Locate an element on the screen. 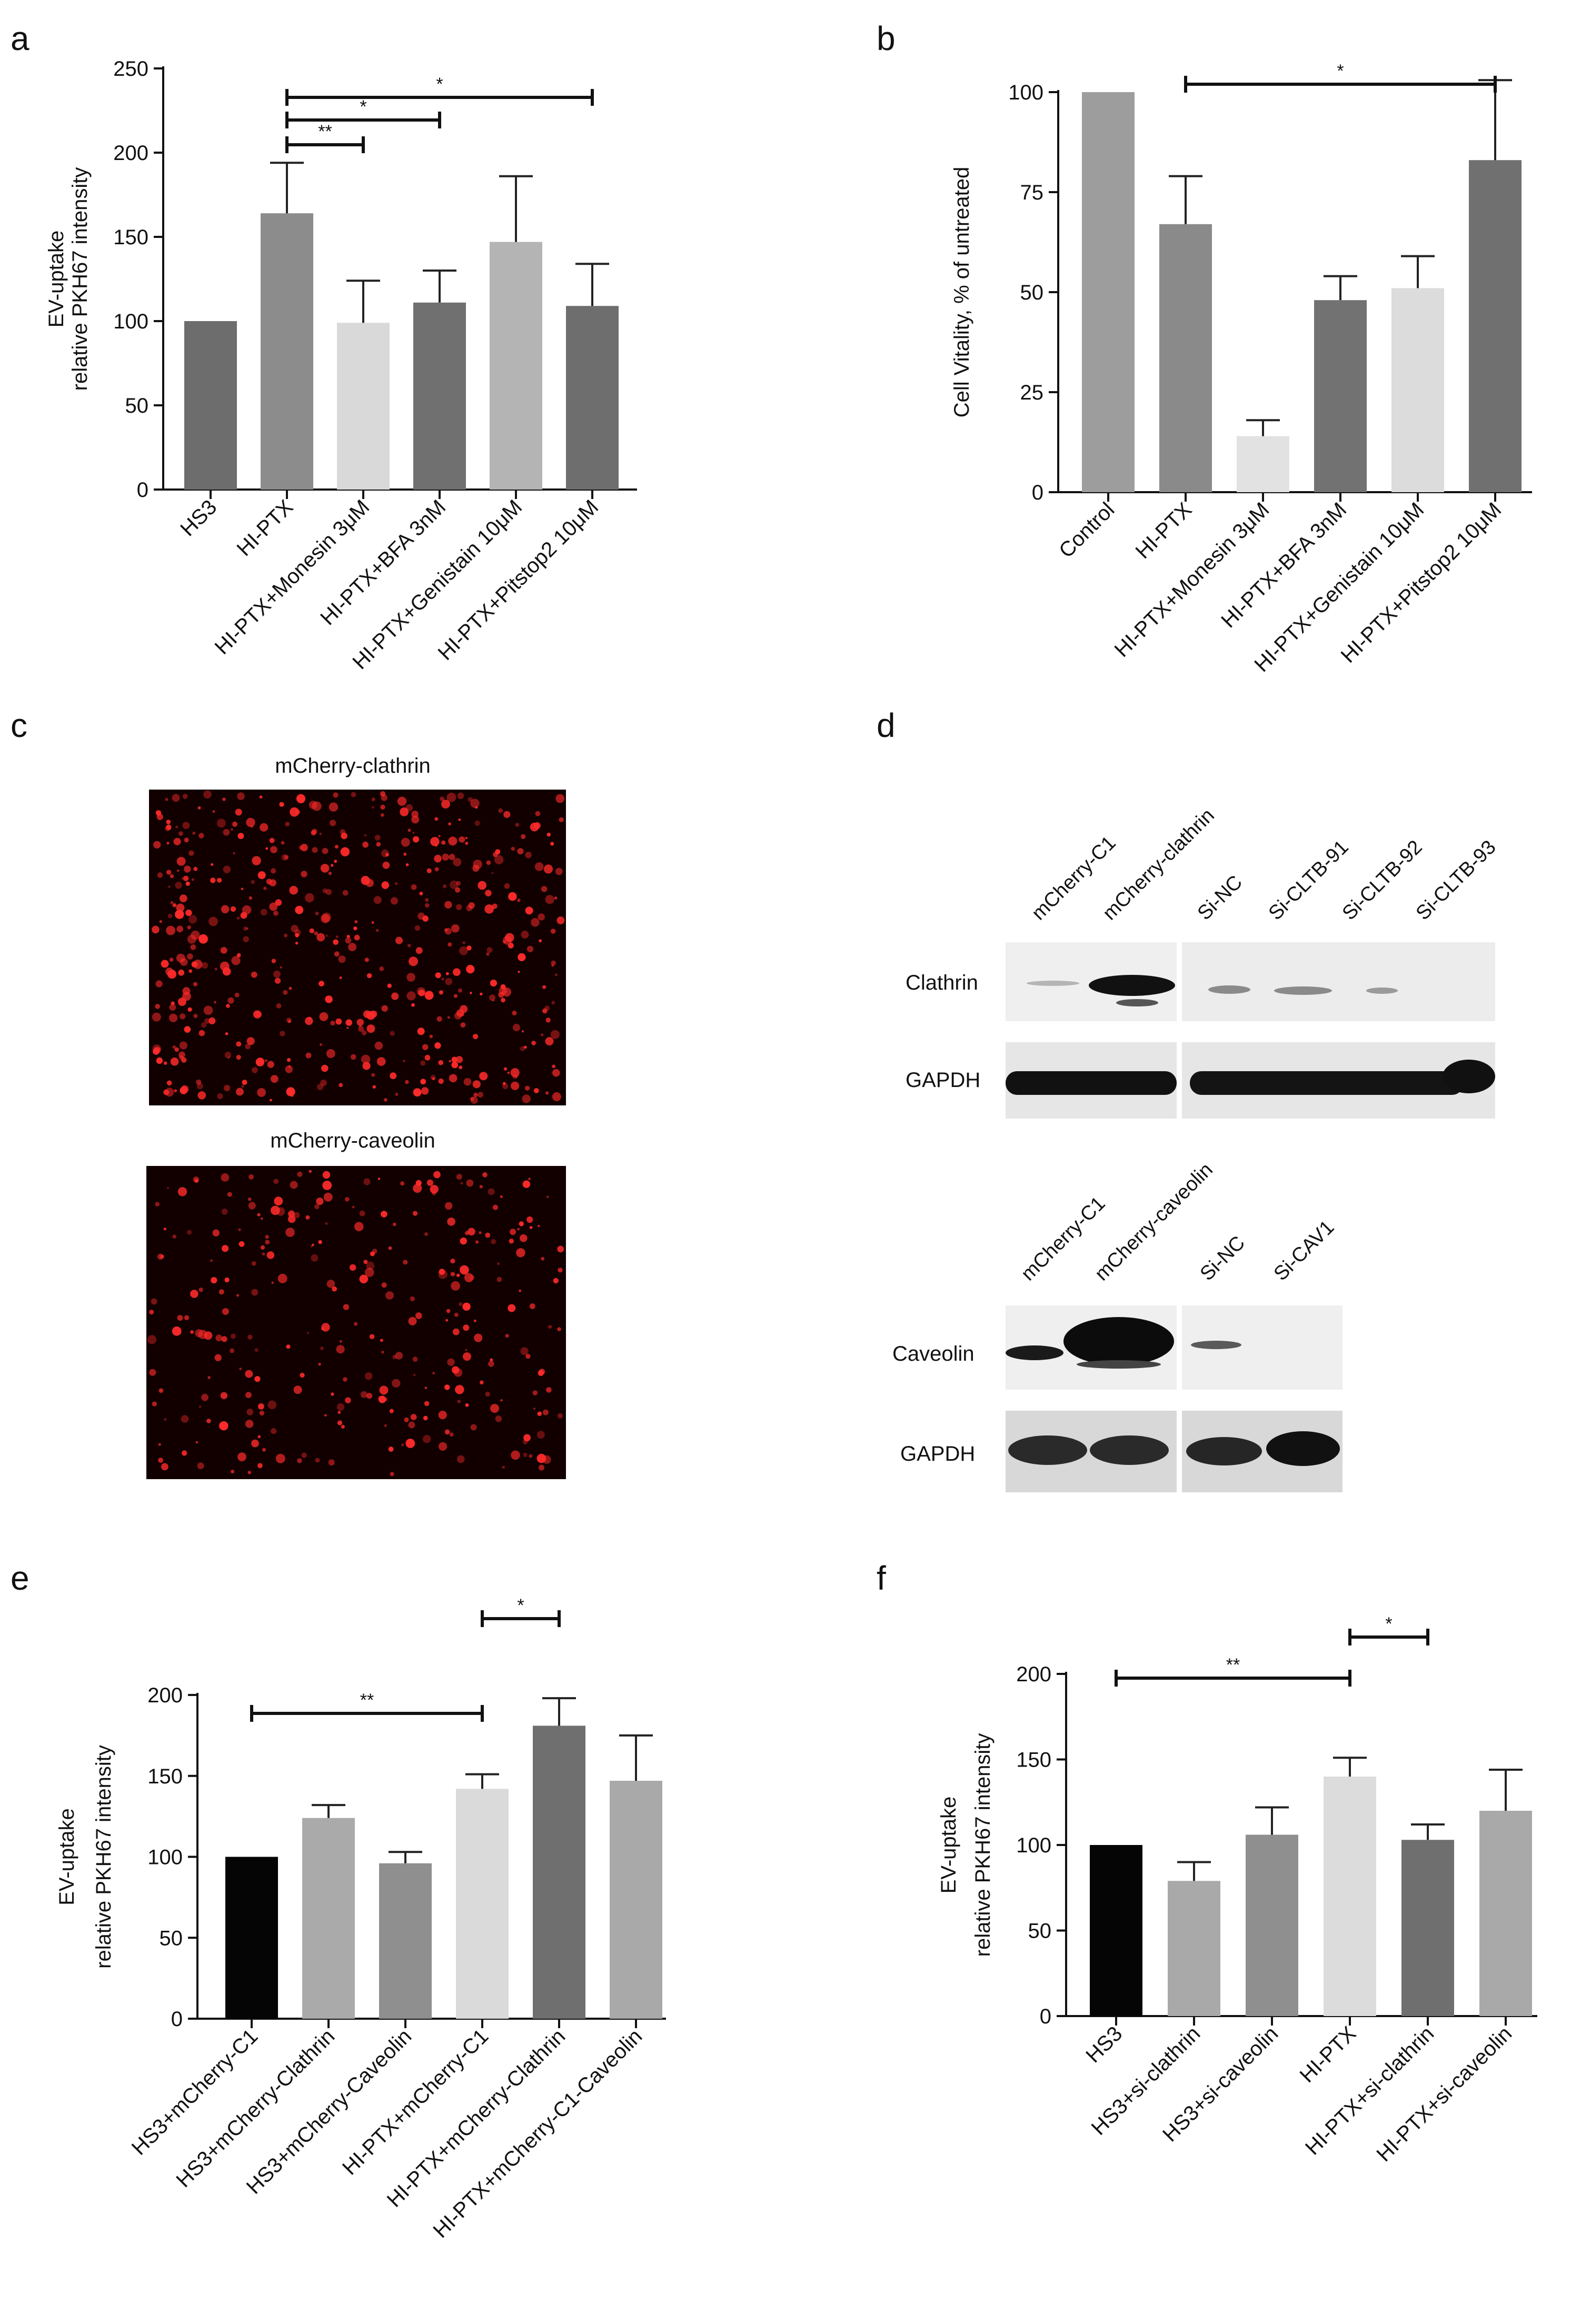 Image resolution: width=1581 pixels, height=2324 pixels. y-tick-label-f-1: 50 is located at coordinates (1040, 1931).